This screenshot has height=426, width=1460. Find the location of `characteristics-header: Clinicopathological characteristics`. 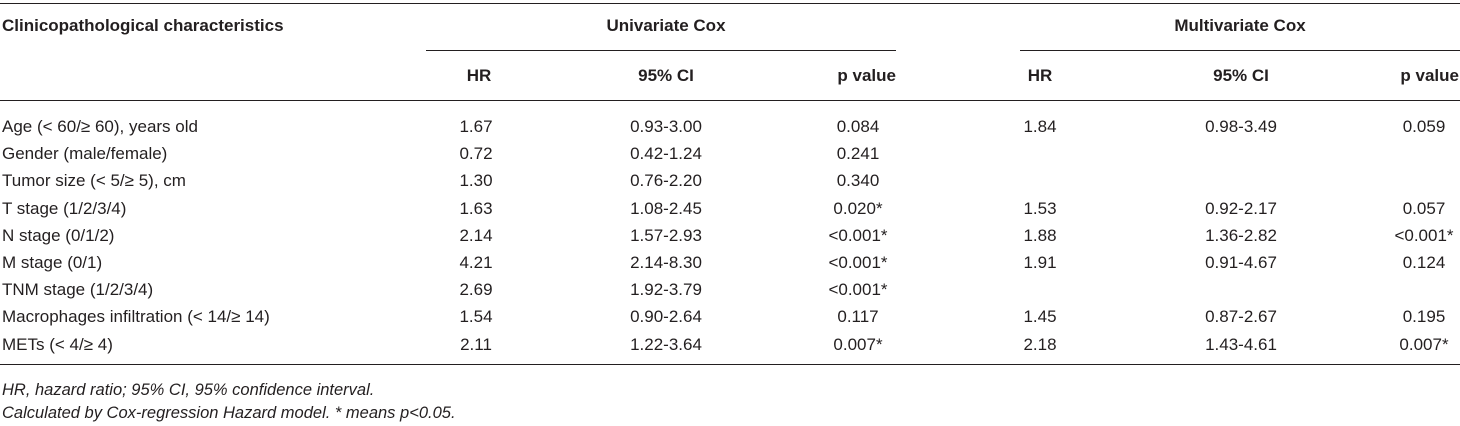

characteristics-header: Clinicopathological characteristics is located at coordinates (143, 25).